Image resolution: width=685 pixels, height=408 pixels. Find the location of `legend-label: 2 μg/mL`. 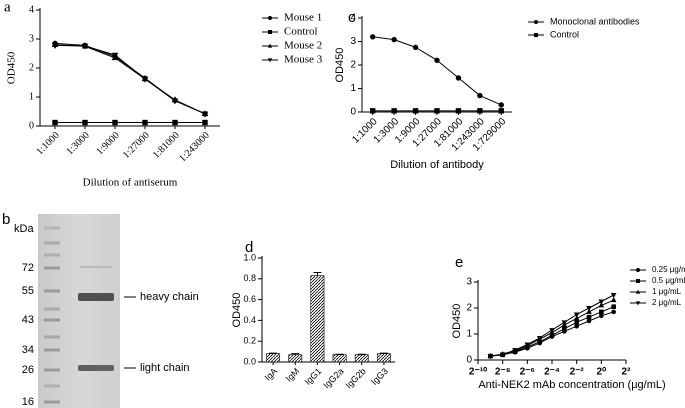

legend-label: 2 μg/mL is located at coordinates (667, 302).